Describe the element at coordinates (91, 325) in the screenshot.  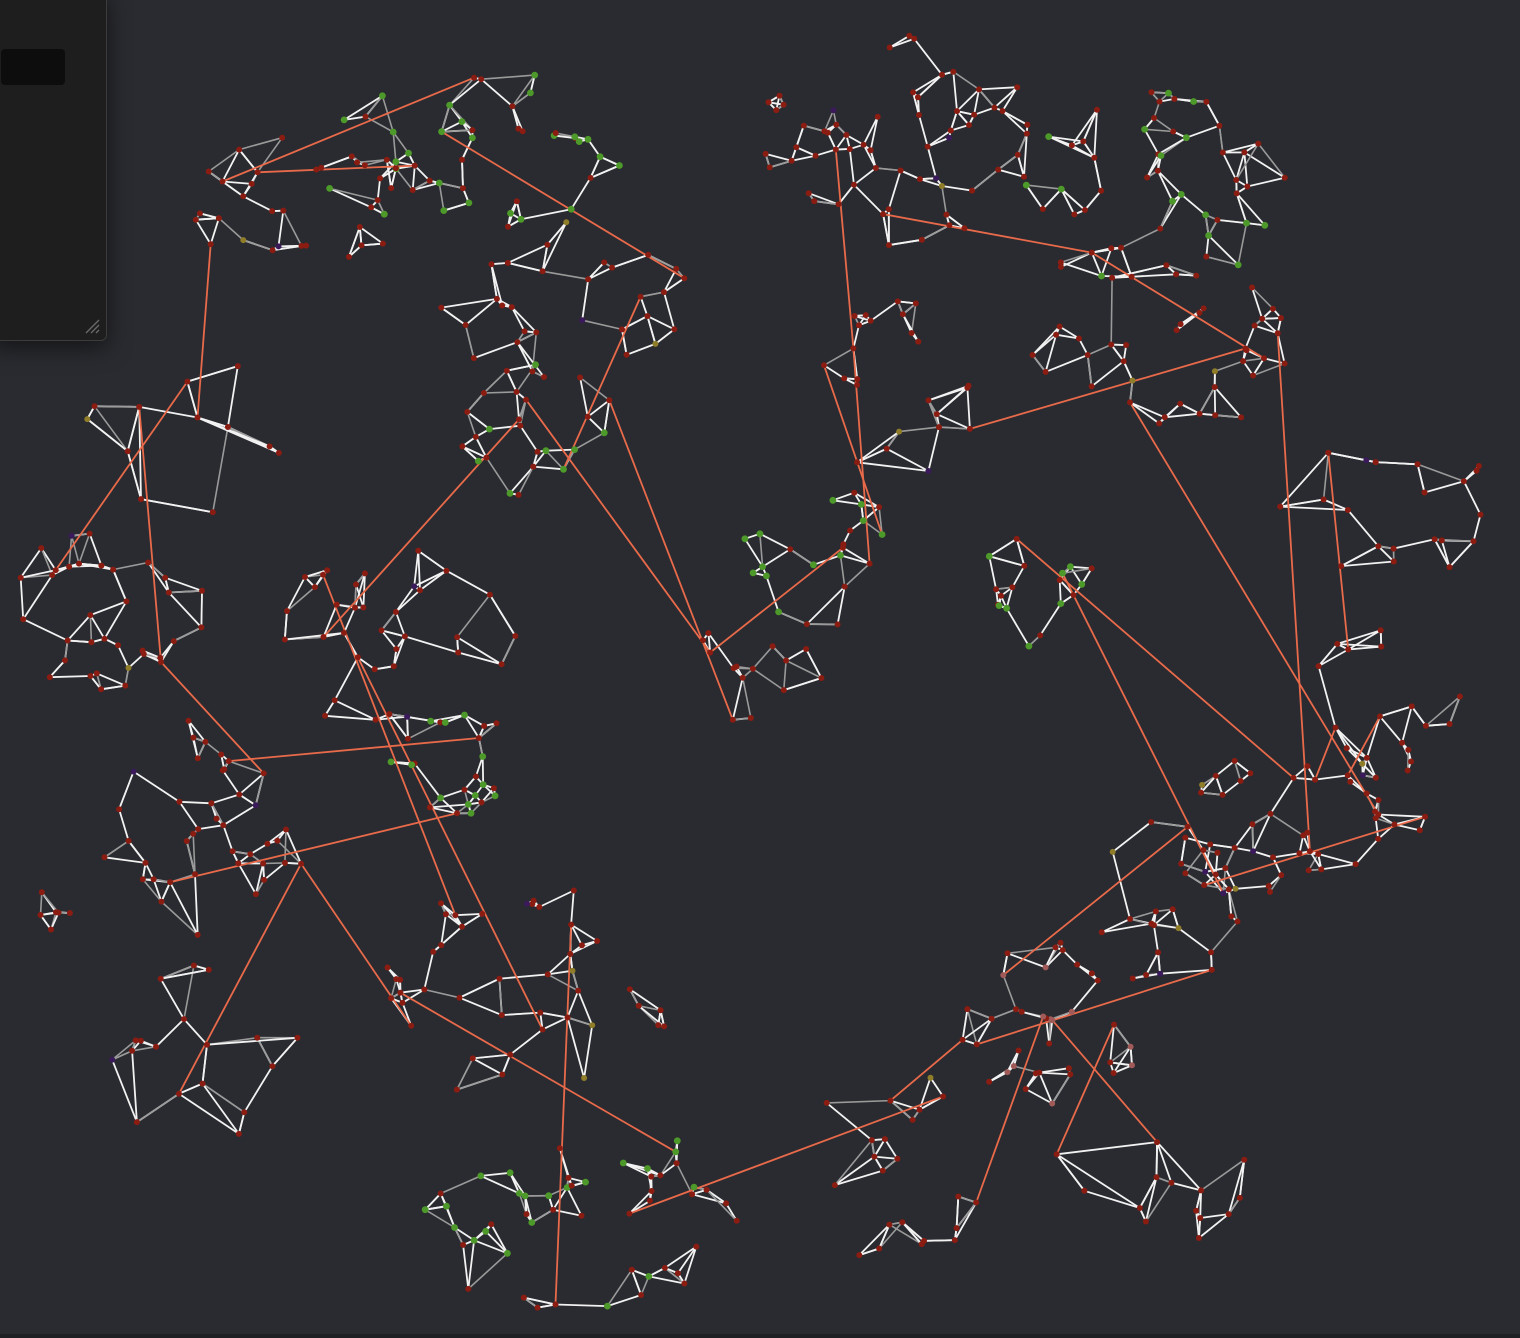
I see `resize-grip-icon` at that location.